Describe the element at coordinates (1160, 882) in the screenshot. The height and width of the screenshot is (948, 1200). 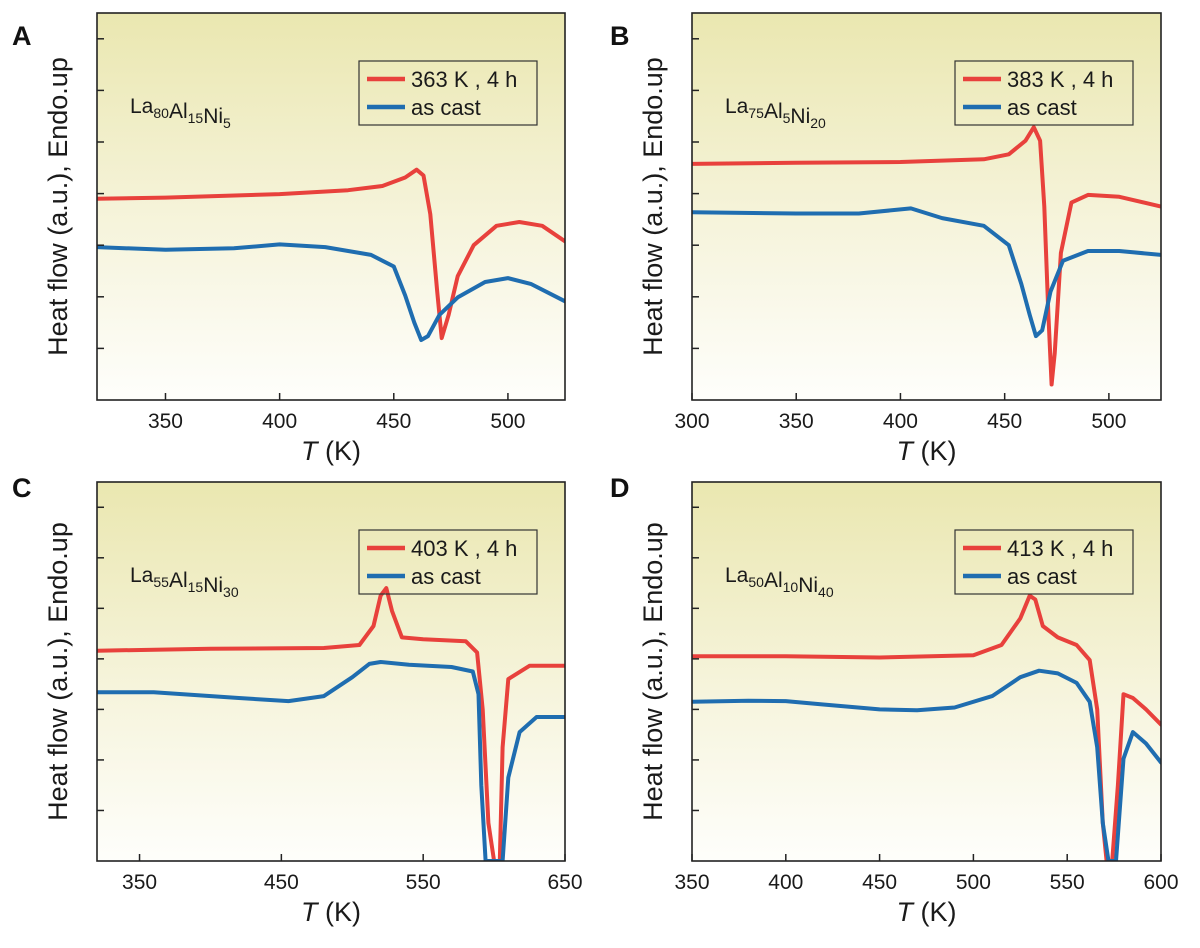
I see `x-tick-label: 600` at that location.